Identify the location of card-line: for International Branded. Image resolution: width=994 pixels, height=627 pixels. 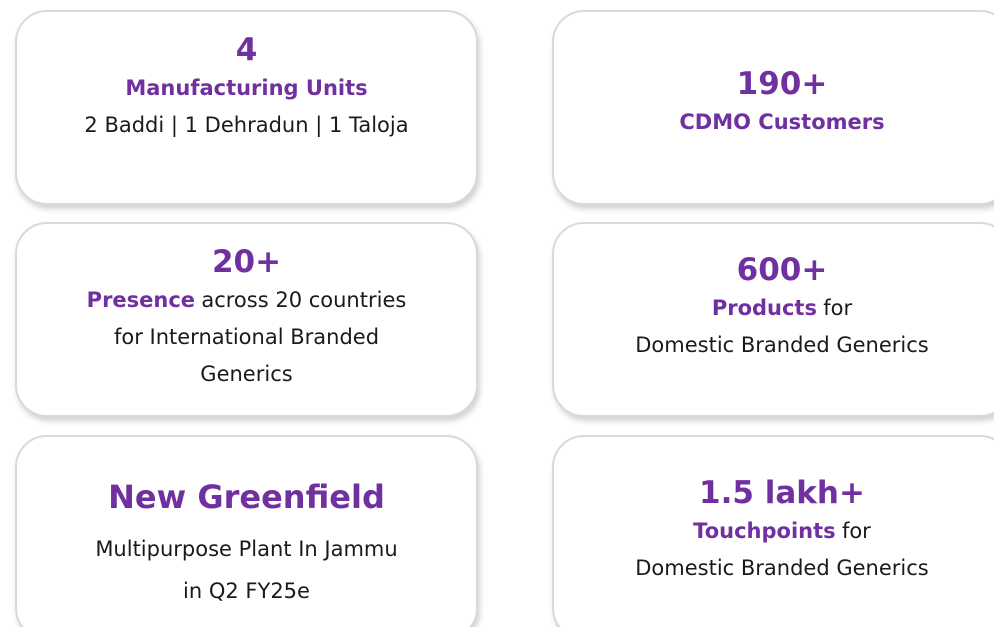
(246, 337).